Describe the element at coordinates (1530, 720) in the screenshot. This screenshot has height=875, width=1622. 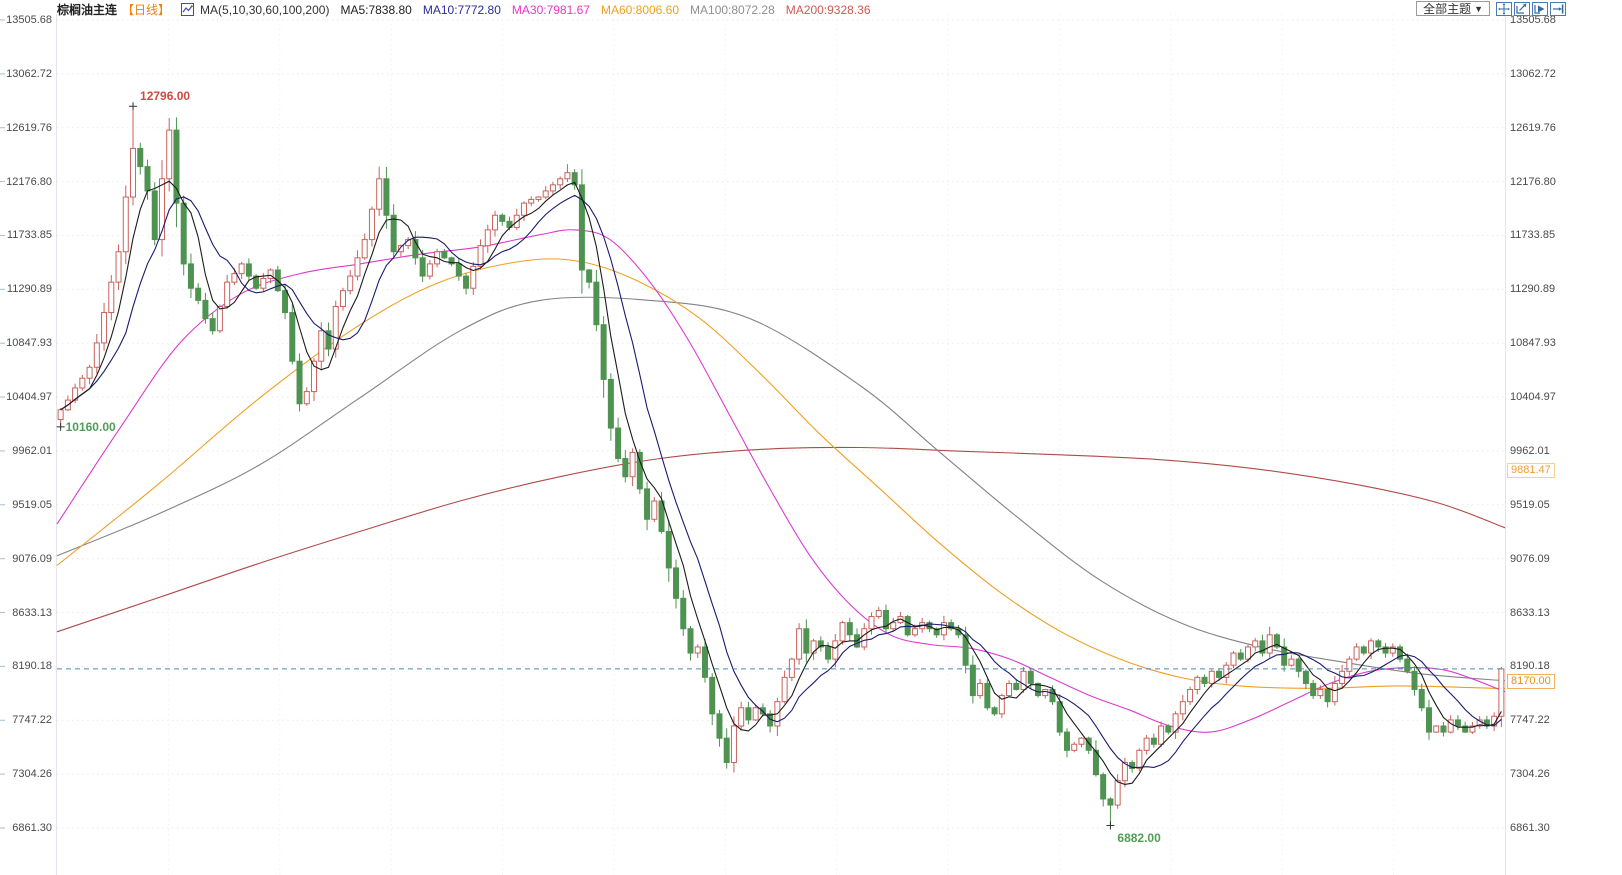
I see `y-axis-label-right: 7747.22` at that location.